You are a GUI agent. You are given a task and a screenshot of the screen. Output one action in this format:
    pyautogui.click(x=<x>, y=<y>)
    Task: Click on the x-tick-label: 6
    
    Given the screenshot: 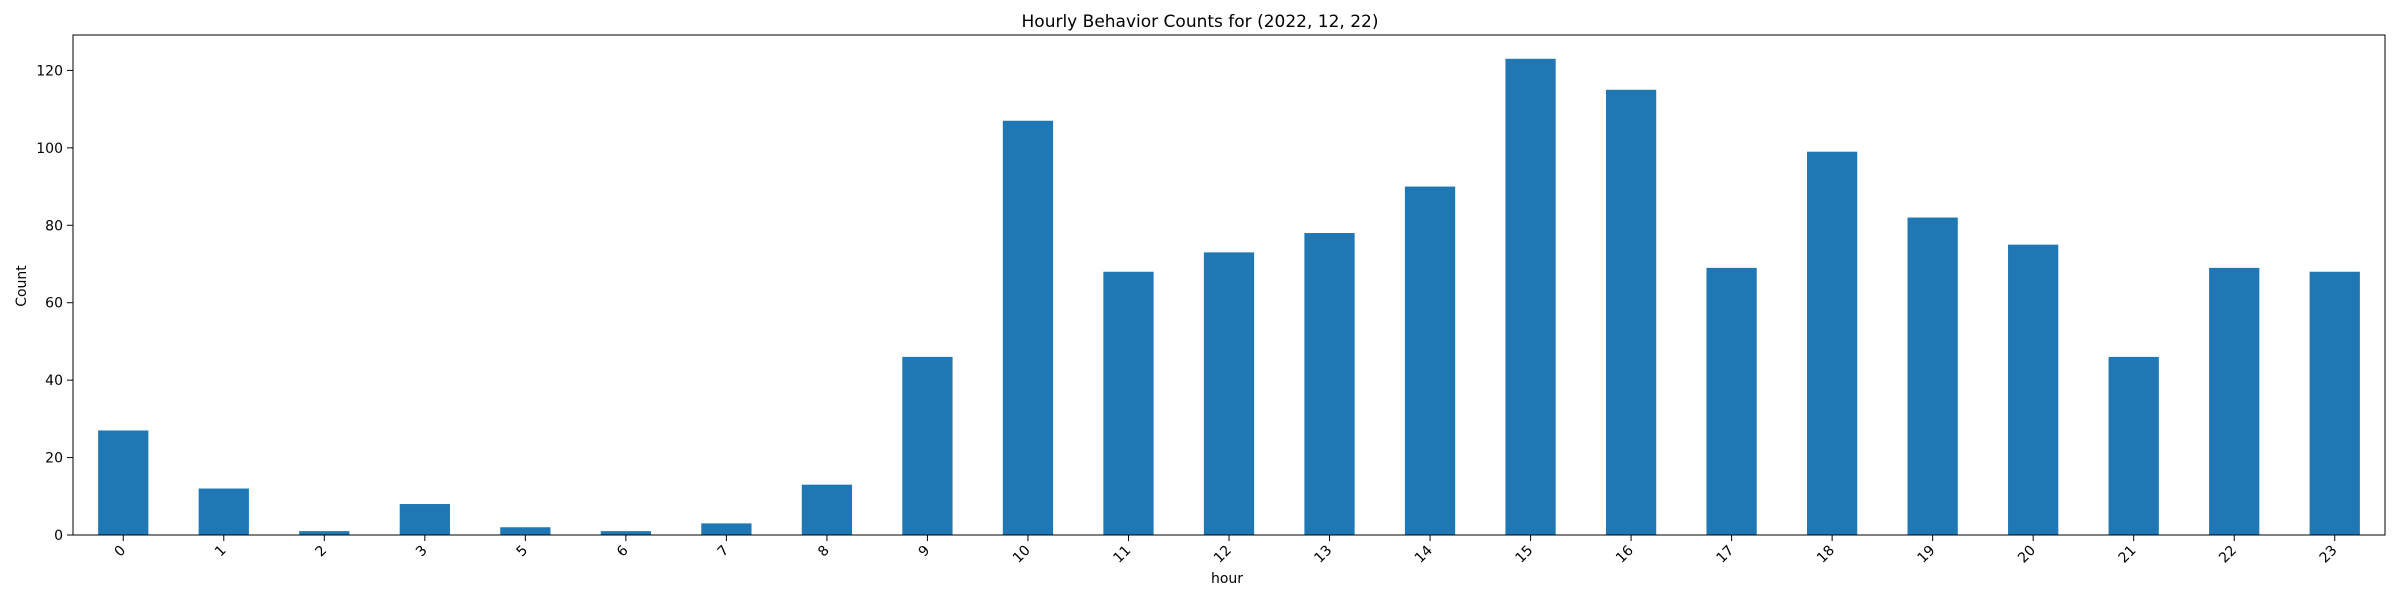 What is the action you would take?
    pyautogui.click(x=623, y=551)
    